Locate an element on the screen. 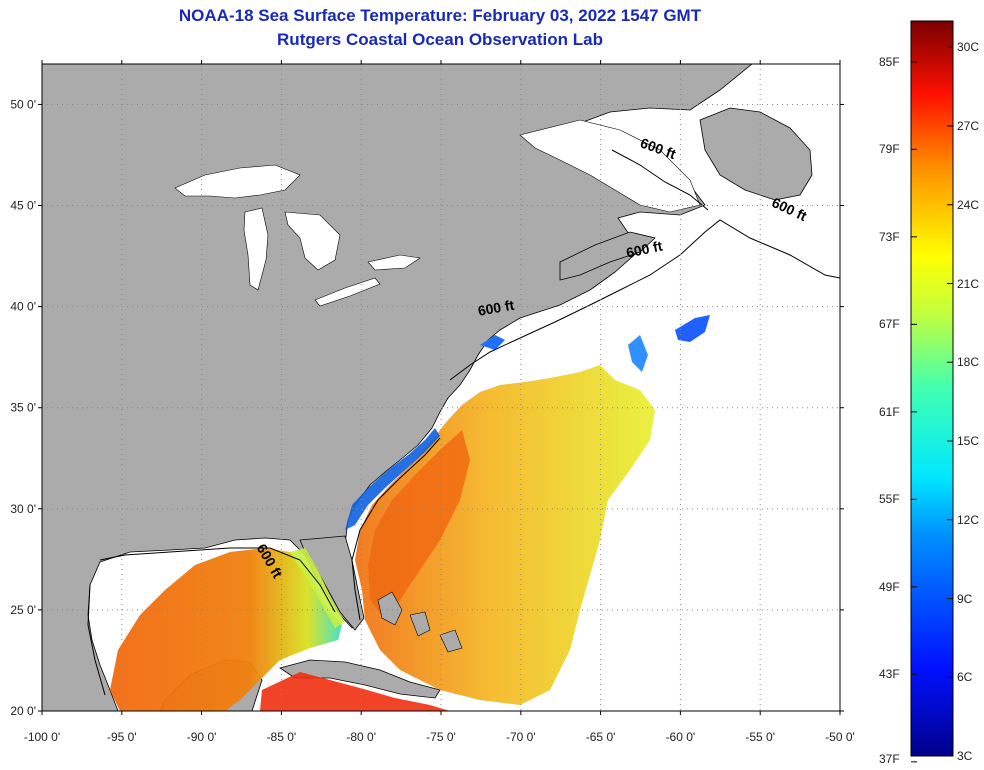 The width and height of the screenshot is (984, 770). lon-tick-label: -85 0' is located at coordinates (282, 737).